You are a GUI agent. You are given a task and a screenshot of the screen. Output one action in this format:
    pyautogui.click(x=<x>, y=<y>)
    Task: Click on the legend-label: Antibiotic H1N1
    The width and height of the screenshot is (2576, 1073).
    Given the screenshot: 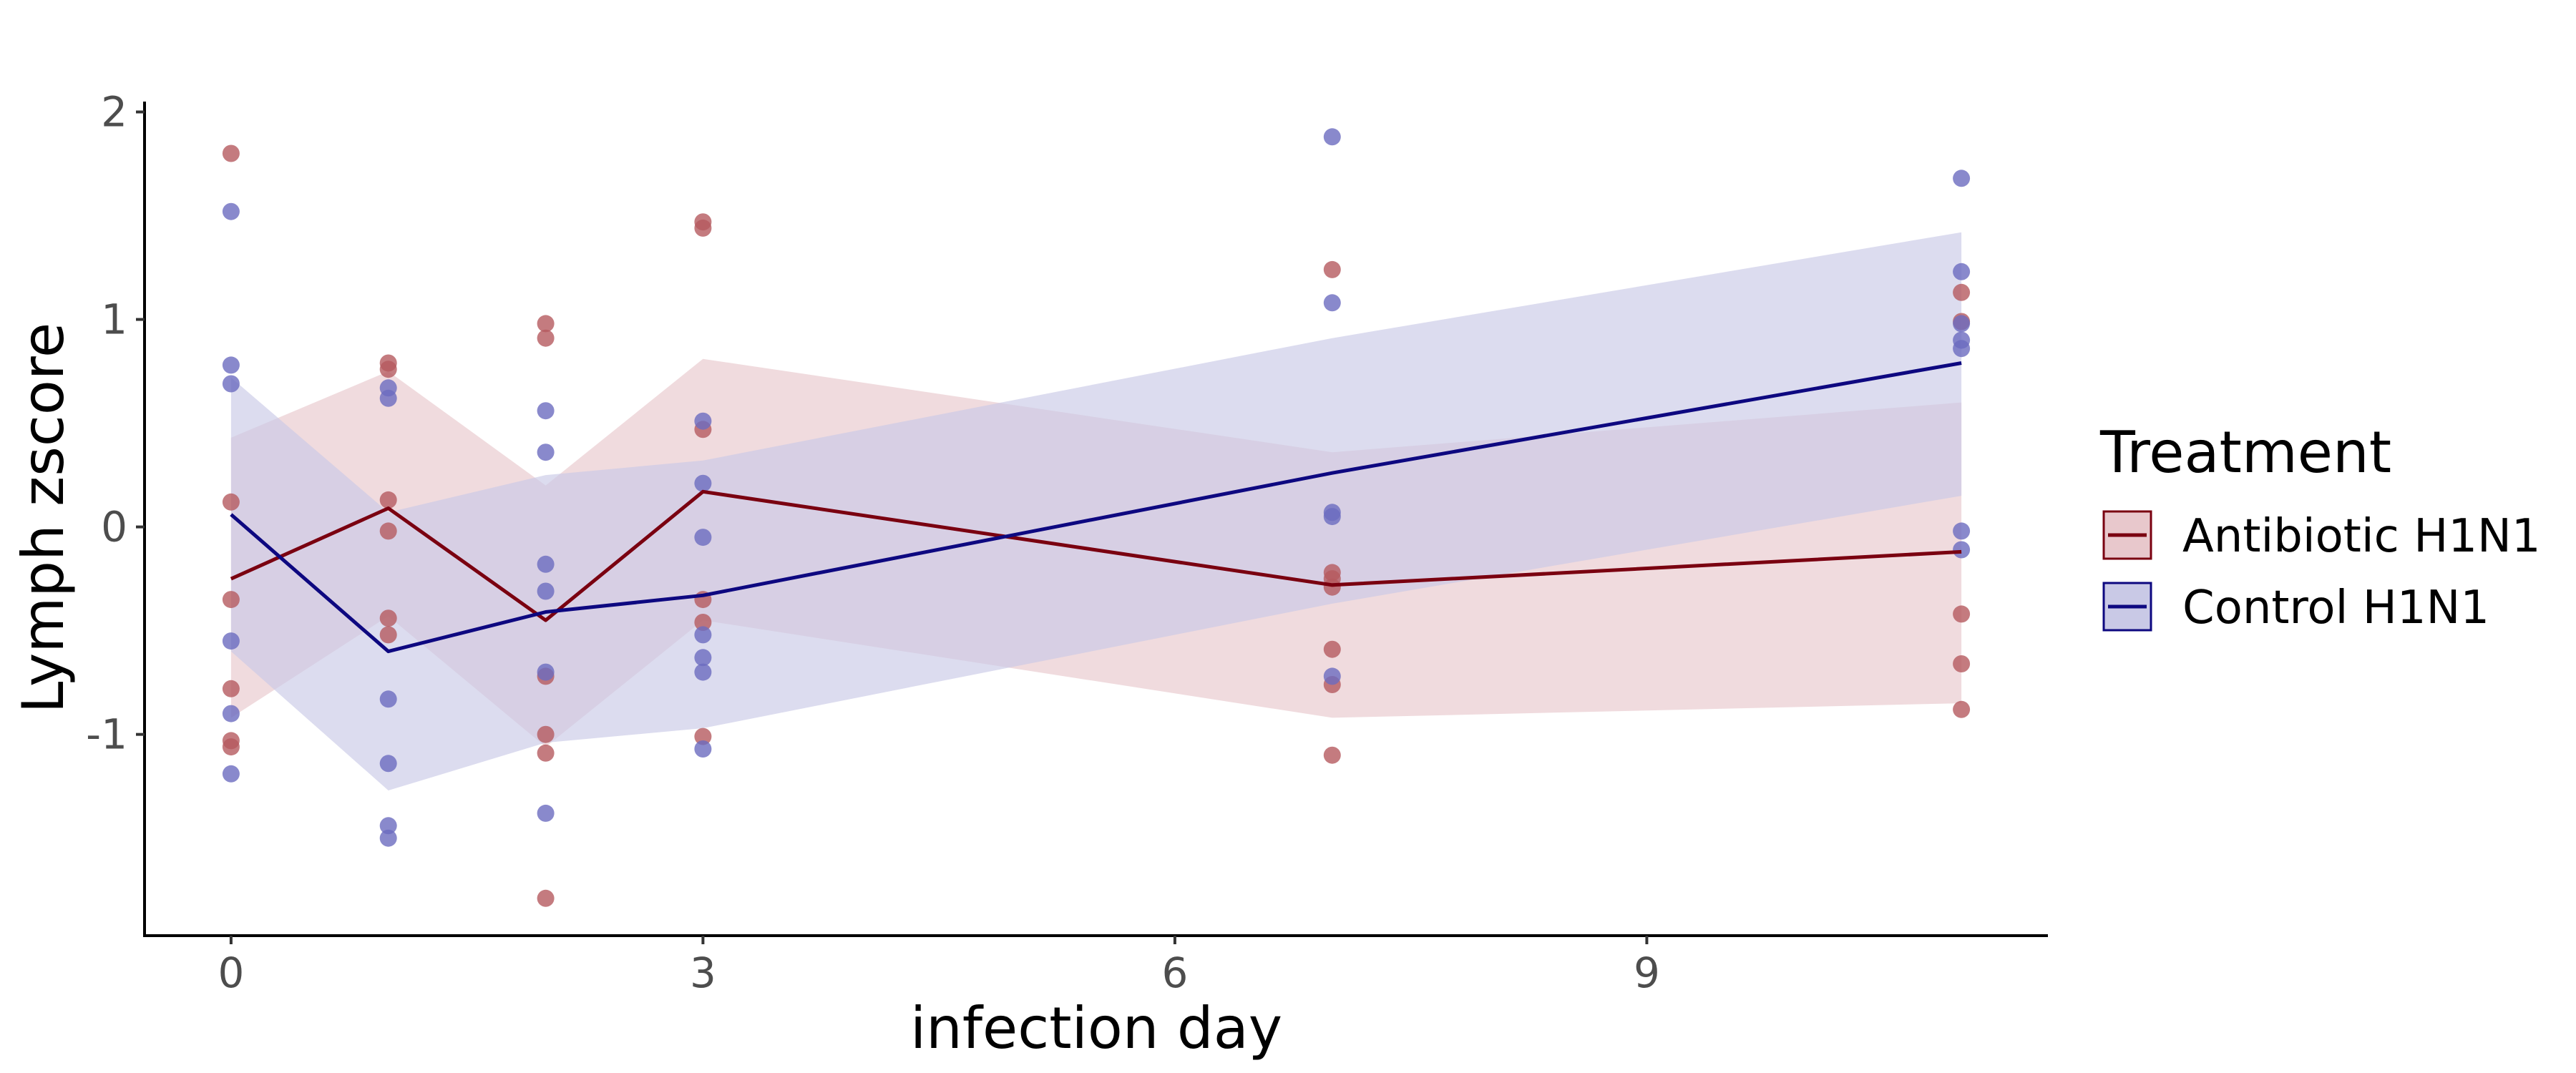 What is the action you would take?
    pyautogui.click(x=2361, y=536)
    